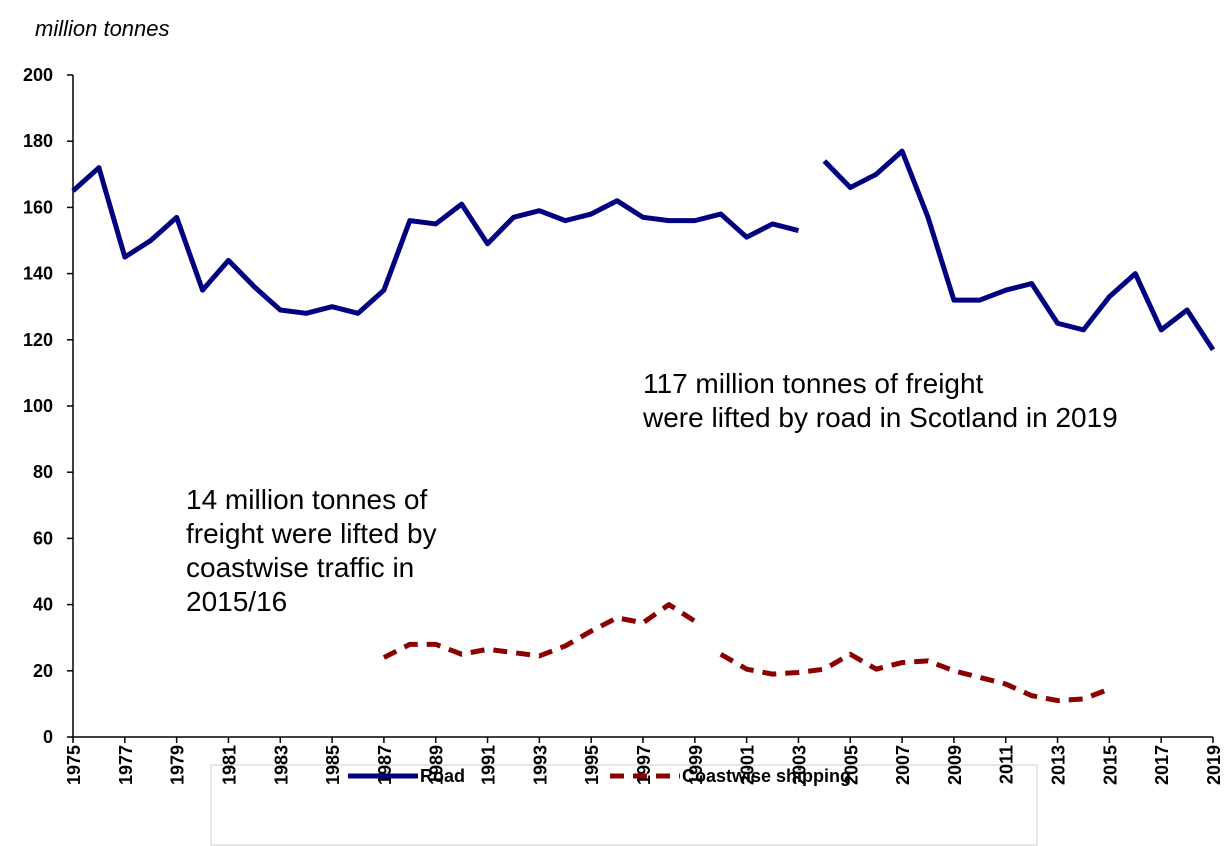 Image resolution: width=1225 pixels, height=846 pixels. I want to click on legend-label: Coastwise shipping, so click(766, 776).